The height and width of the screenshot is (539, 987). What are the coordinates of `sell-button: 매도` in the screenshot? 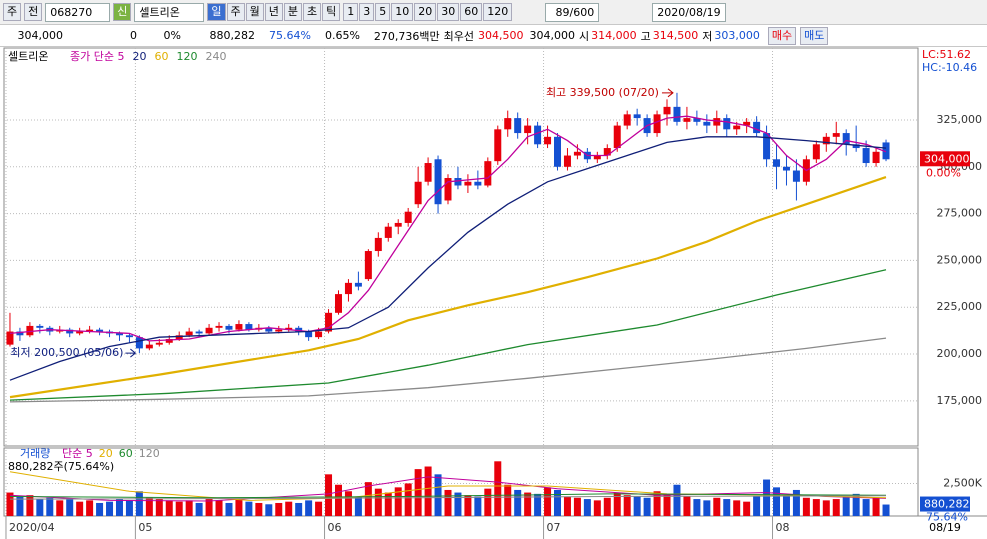 It's located at (814, 35).